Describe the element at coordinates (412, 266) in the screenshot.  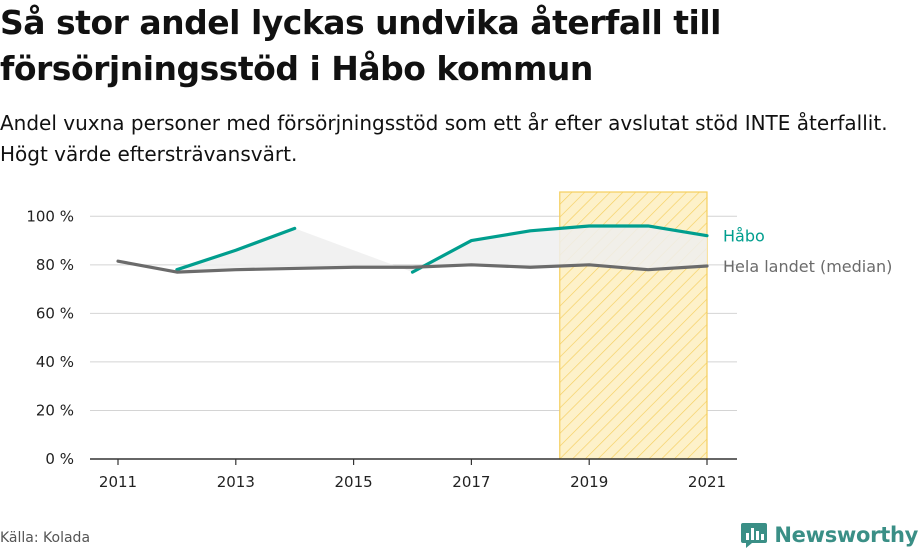
I see `series-line-national` at that location.